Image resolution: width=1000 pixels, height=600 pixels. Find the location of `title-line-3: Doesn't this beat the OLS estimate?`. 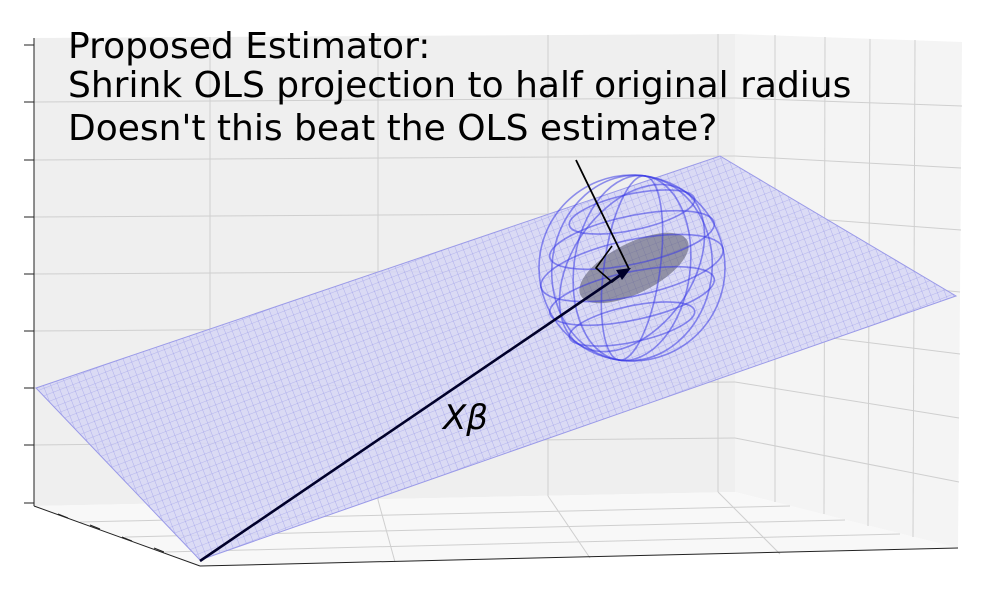

title-line-3: Doesn't this beat the OLS estimate? is located at coordinates (393, 128).